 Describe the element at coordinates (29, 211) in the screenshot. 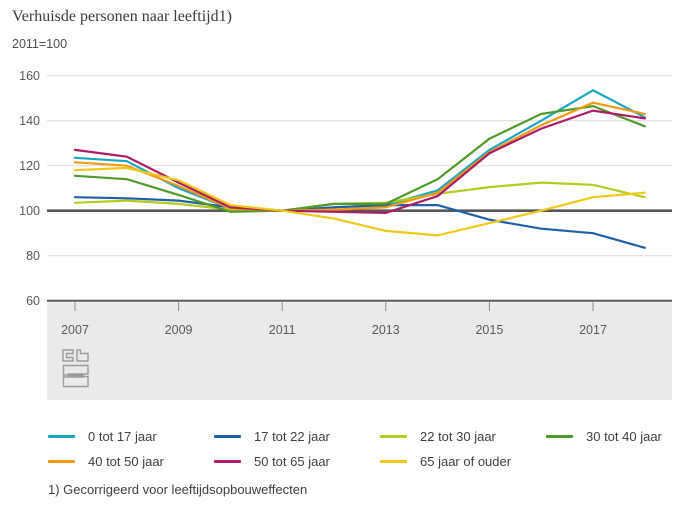

I see `y-tick-label: 100` at that location.